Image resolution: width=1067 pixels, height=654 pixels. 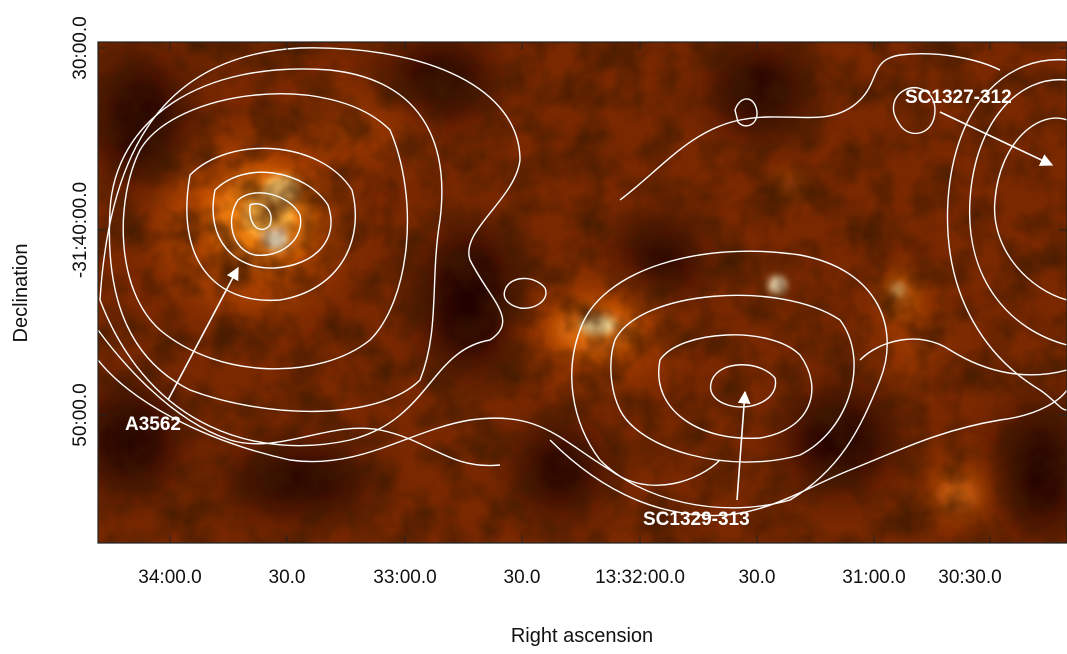 I want to click on x-axis-title: Right ascension, so click(x=582, y=636).